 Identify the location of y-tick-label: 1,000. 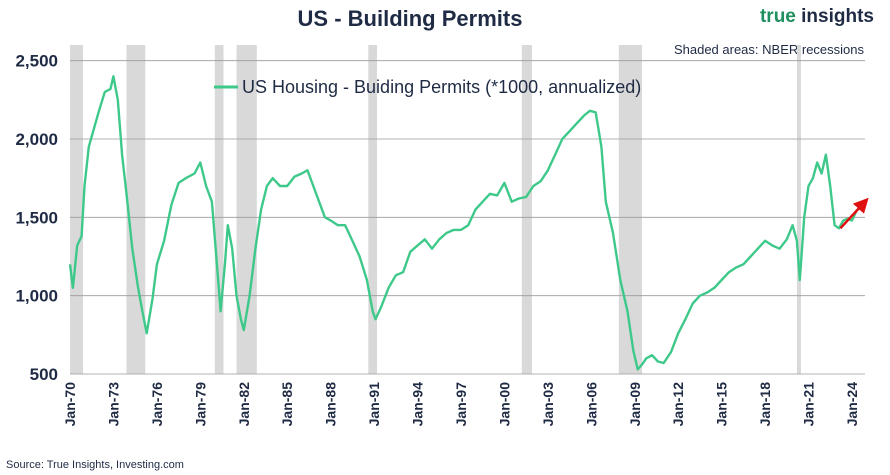
(36, 296).